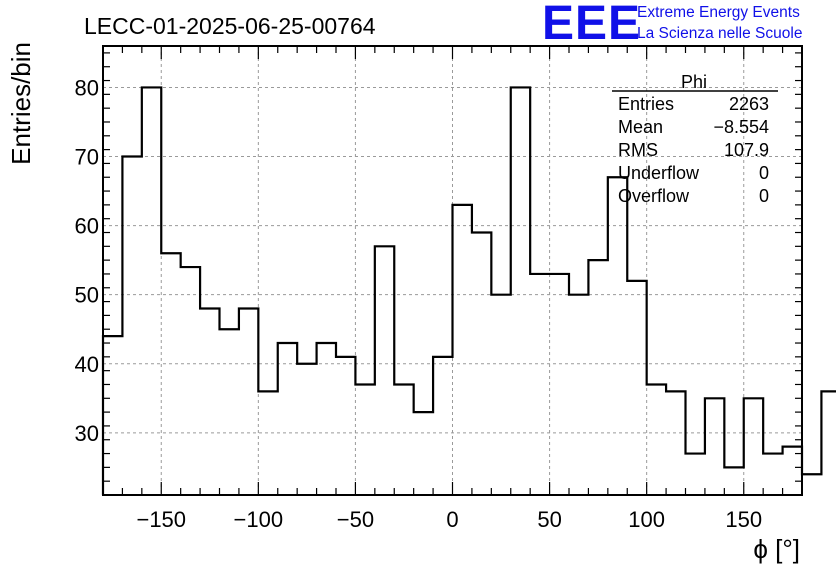 This screenshot has height=577, width=836. I want to click on y-tick-label: 70, so click(87, 157).